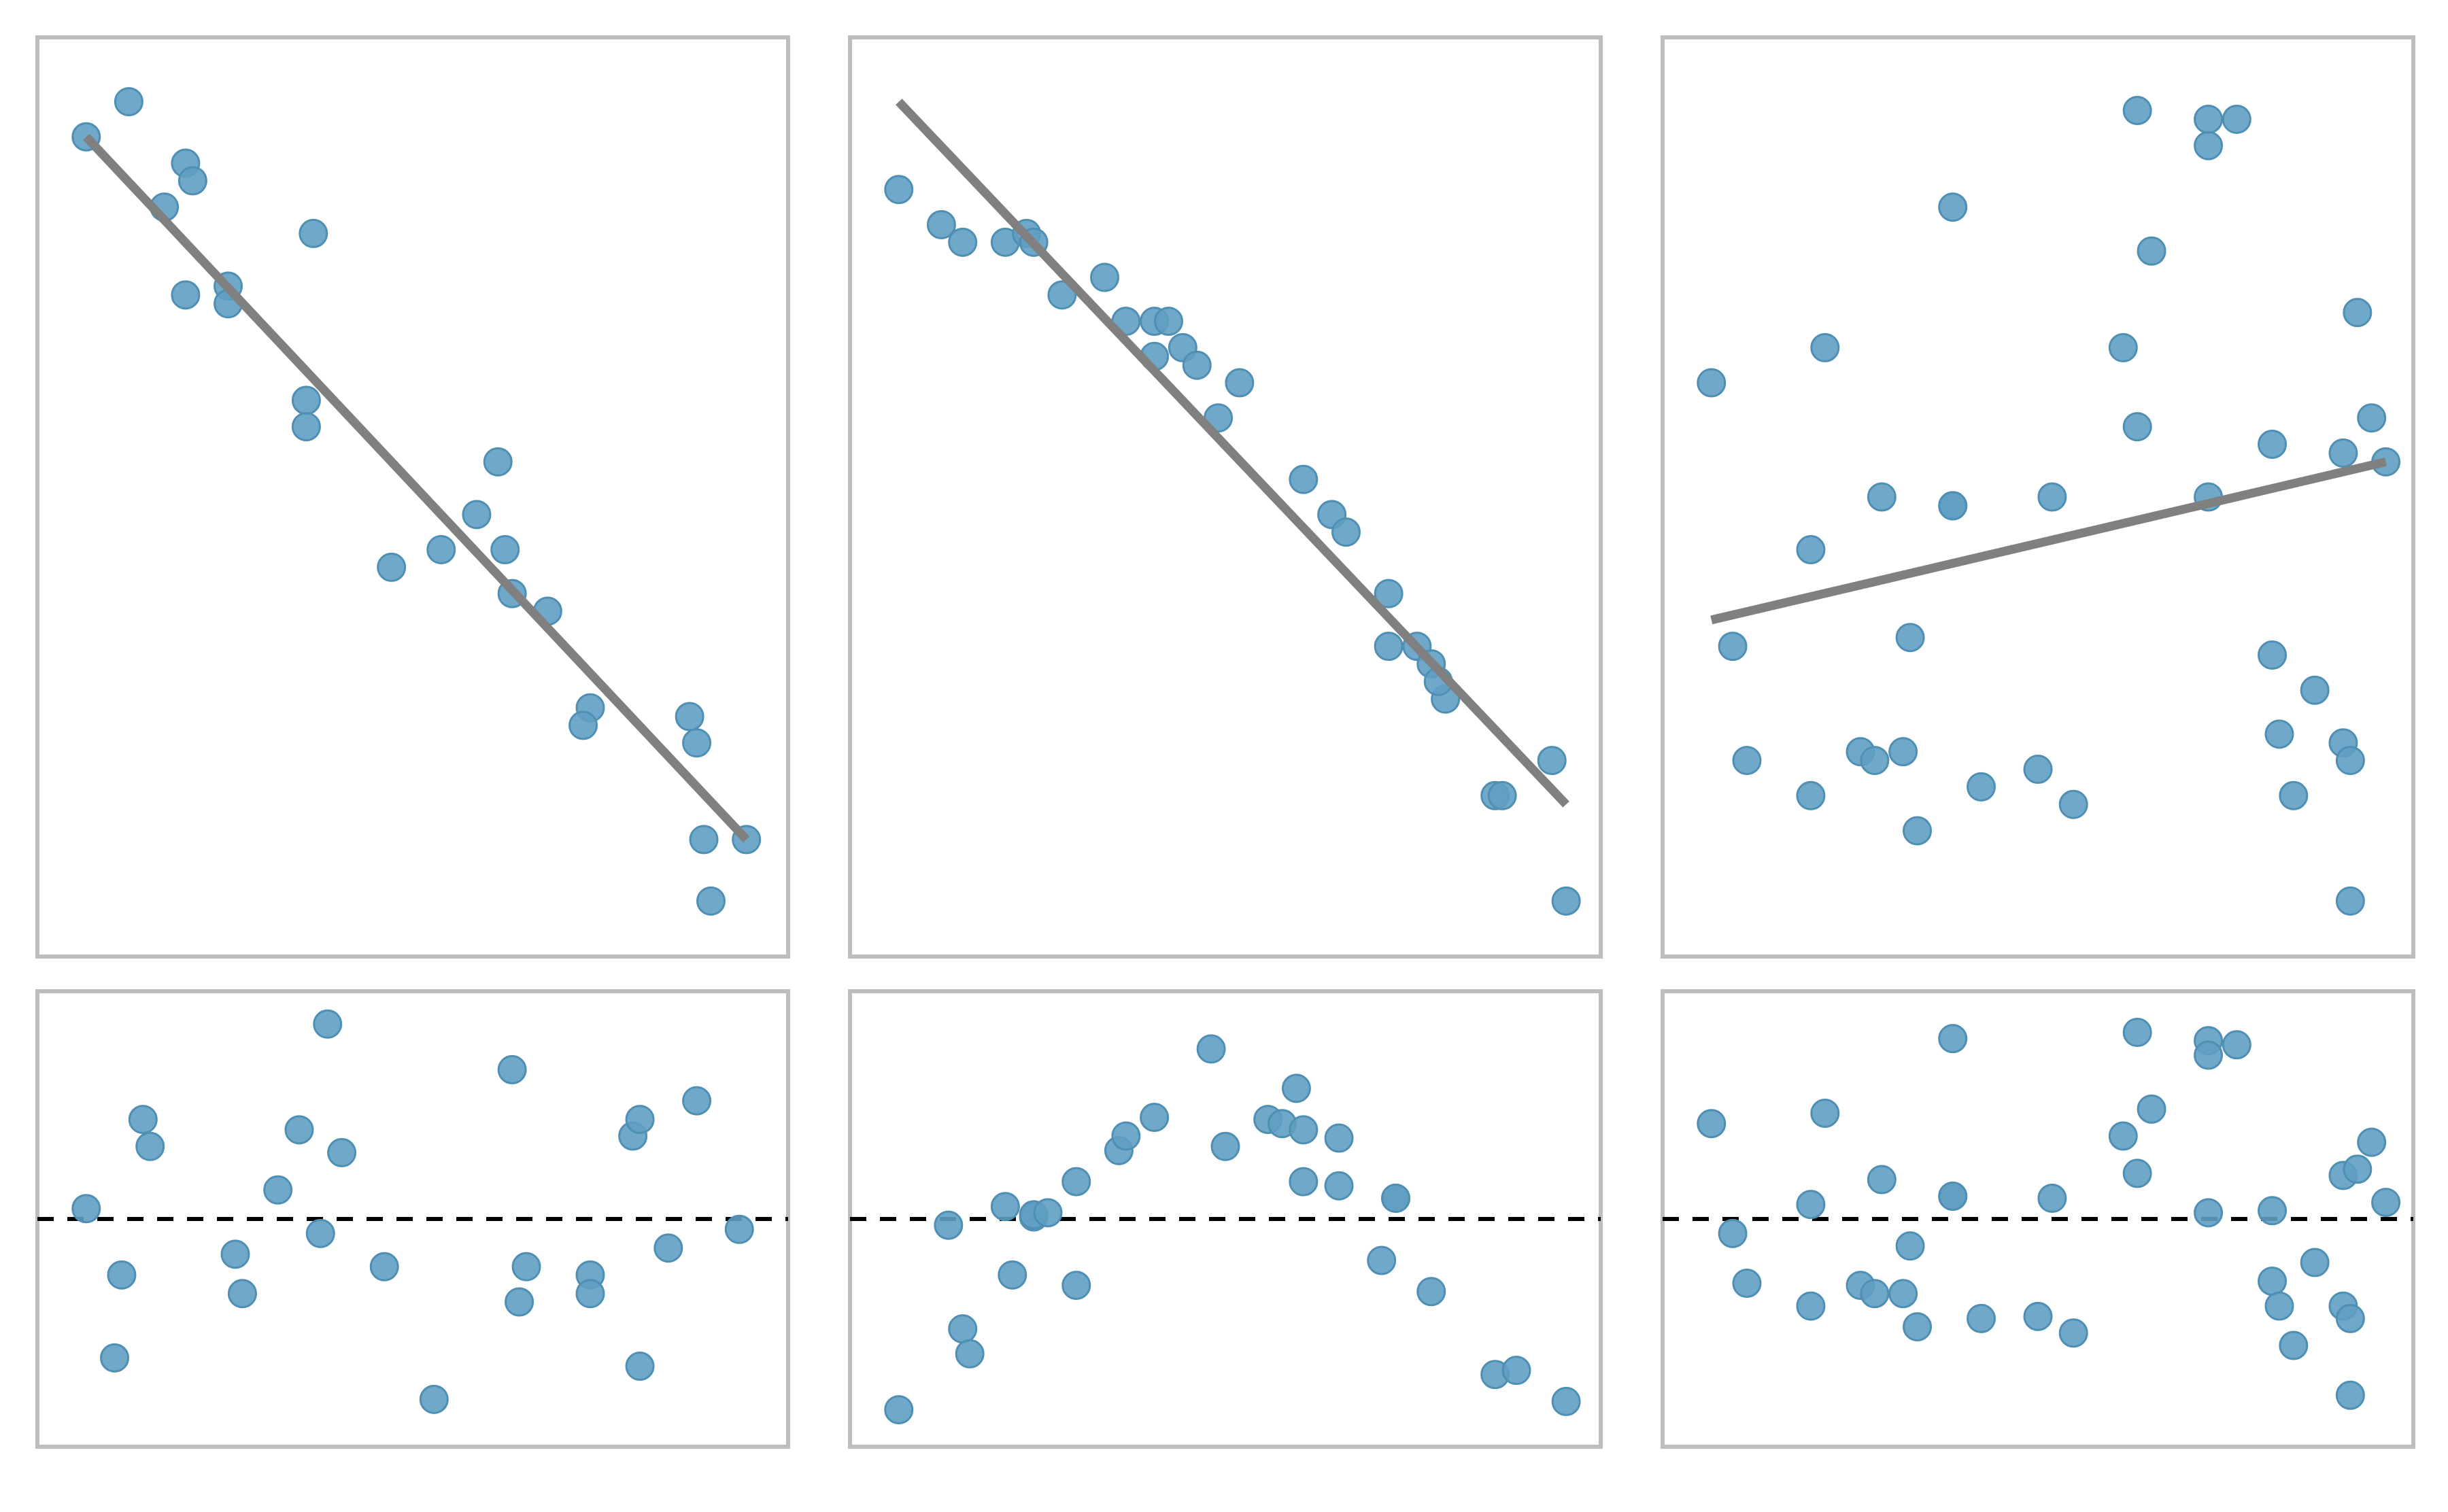  What do you see at coordinates (2038, 1219) in the screenshot?
I see `panel-bottom-right` at bounding box center [2038, 1219].